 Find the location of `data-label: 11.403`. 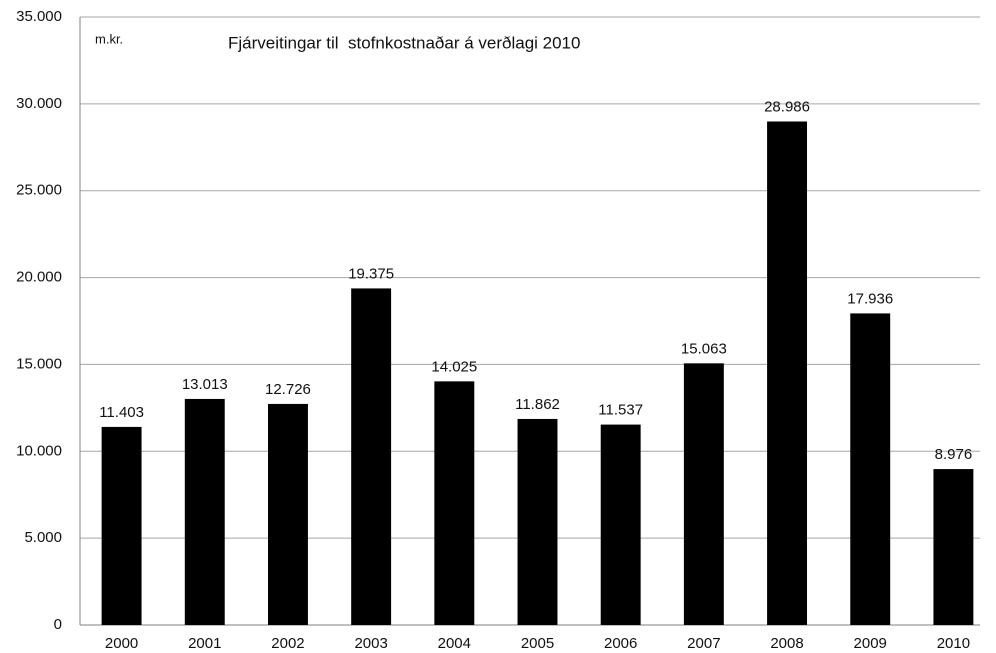

data-label: 11.403 is located at coordinates (121, 412).